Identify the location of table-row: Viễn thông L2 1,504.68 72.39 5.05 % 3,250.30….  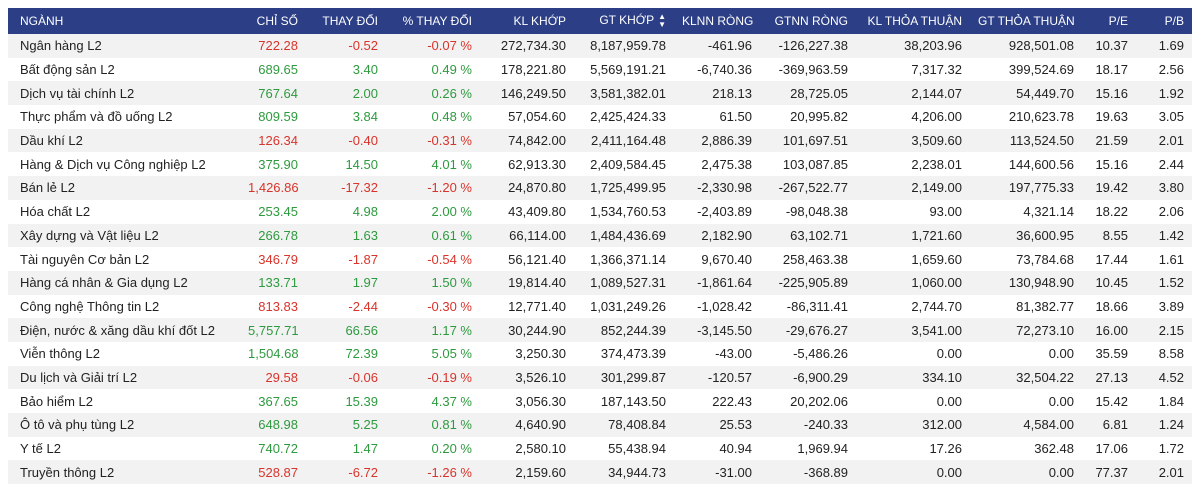
(600, 353).